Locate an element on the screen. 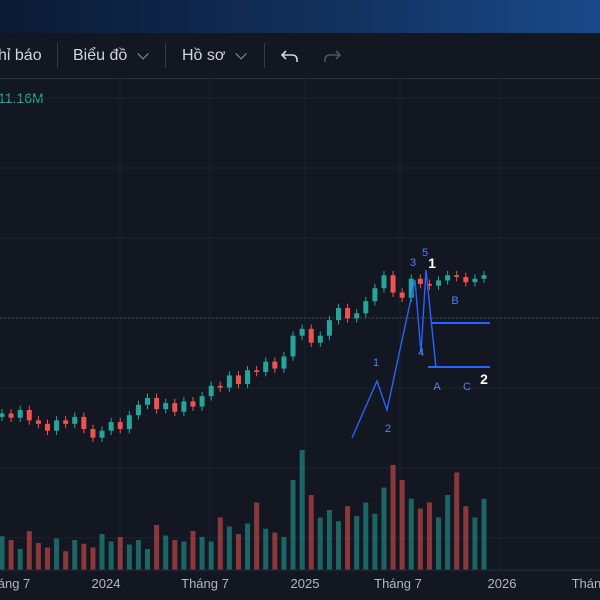 The width and height of the screenshot is (600, 600). x-tick-label: 2025 is located at coordinates (305, 583).